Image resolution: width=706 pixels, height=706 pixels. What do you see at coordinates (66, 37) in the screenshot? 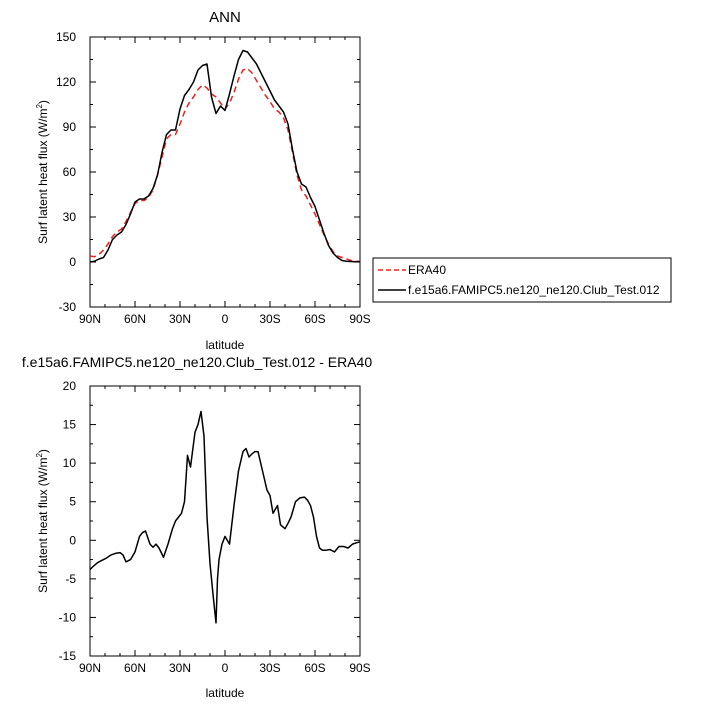
I see `y-tick-label: 150` at bounding box center [66, 37].